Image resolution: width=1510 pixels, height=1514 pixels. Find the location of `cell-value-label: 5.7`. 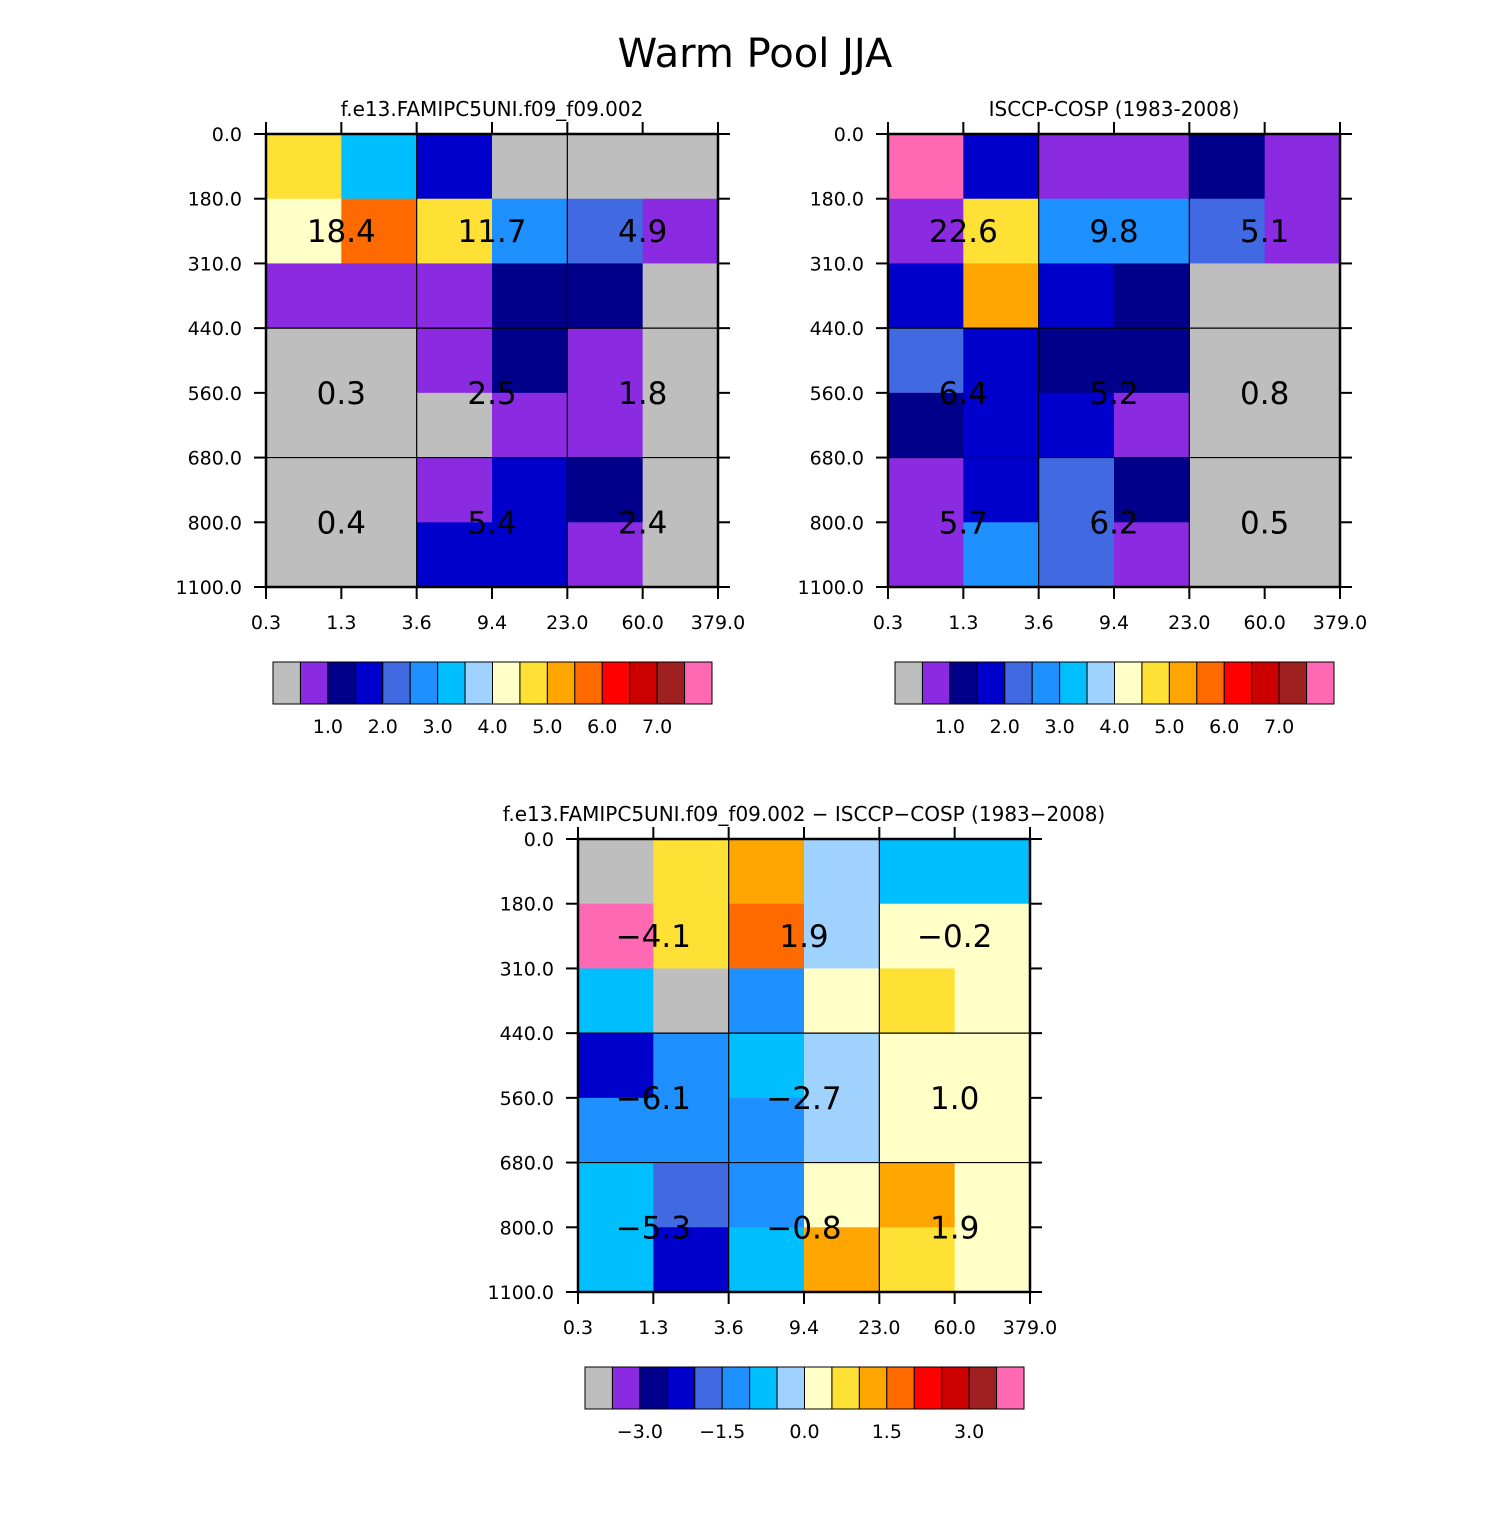

cell-value-label: 5.7 is located at coordinates (963, 523).